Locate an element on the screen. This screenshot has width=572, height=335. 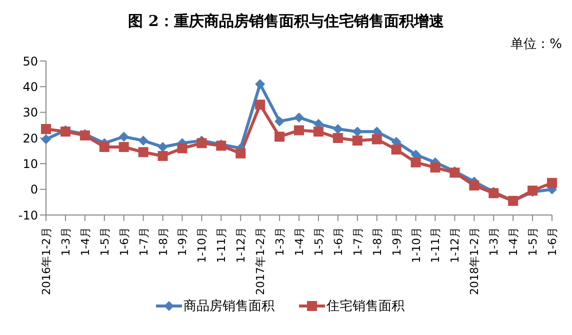
chart-title: 图 2：重庆商品房销售面积与住宅销售面积增速 is located at coordinates (286, 21).